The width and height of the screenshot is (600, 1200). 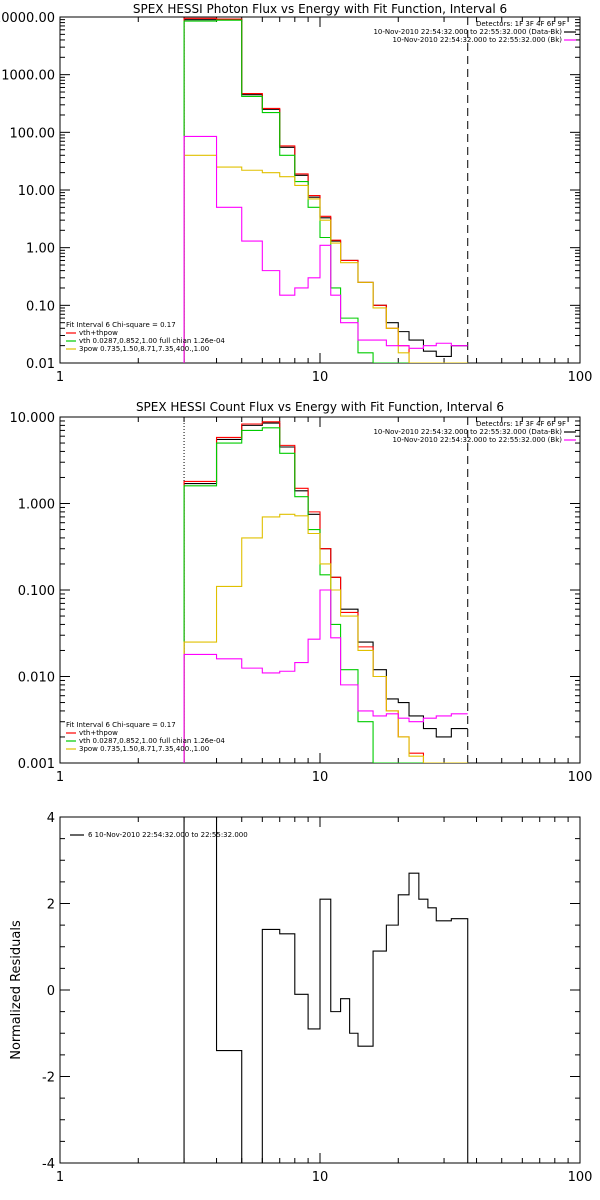 What do you see at coordinates (51, 905) in the screenshot?
I see `y-tick-label: 2` at bounding box center [51, 905].